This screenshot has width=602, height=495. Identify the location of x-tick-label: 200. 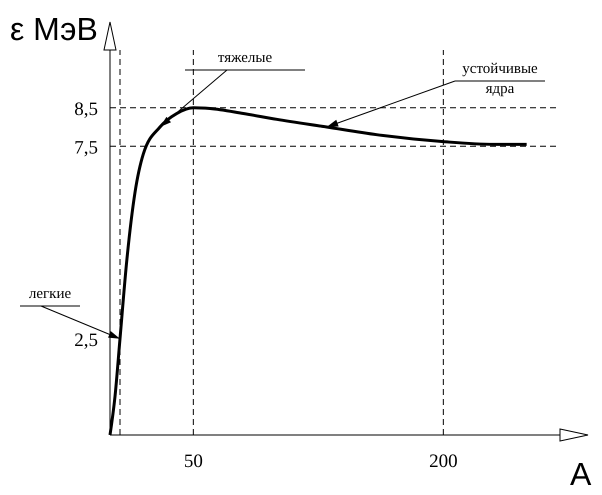
(443, 461).